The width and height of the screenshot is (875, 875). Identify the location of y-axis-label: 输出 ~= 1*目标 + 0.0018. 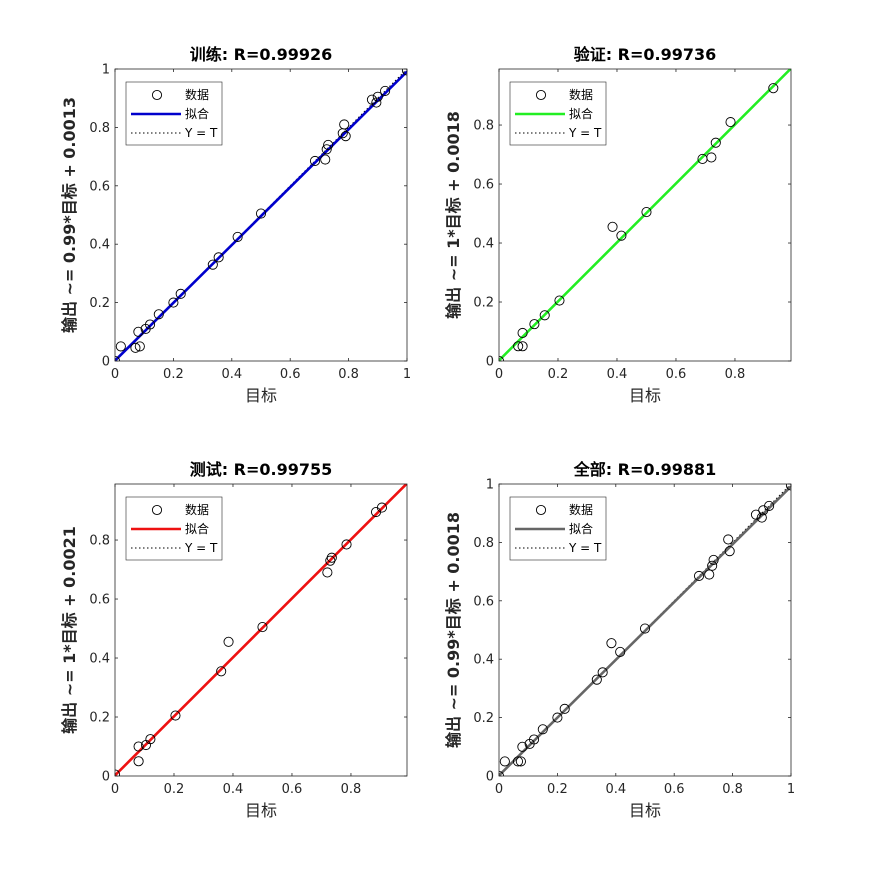
(453, 215).